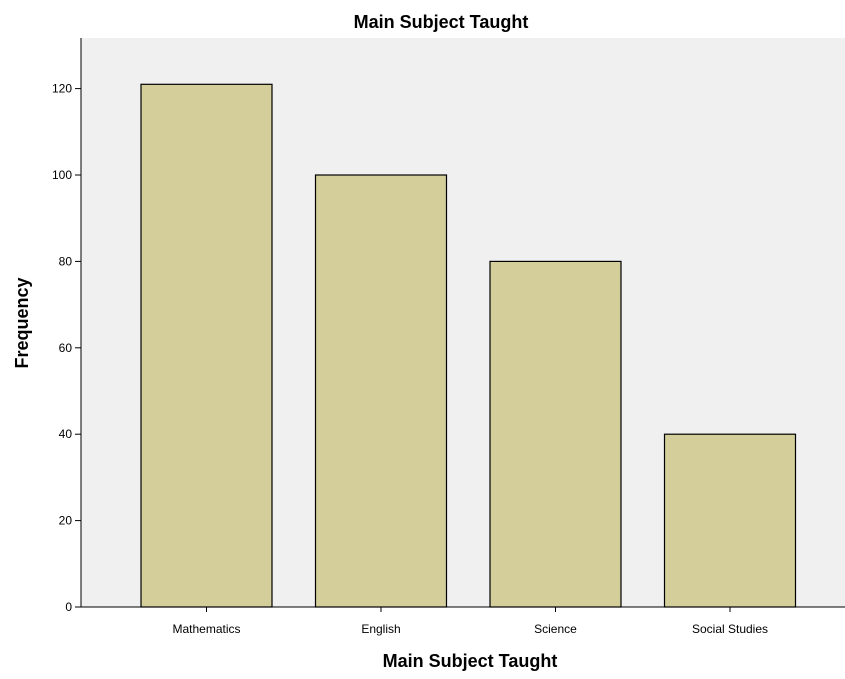  Describe the element at coordinates (381, 391) in the screenshot. I see `bar-english` at that location.